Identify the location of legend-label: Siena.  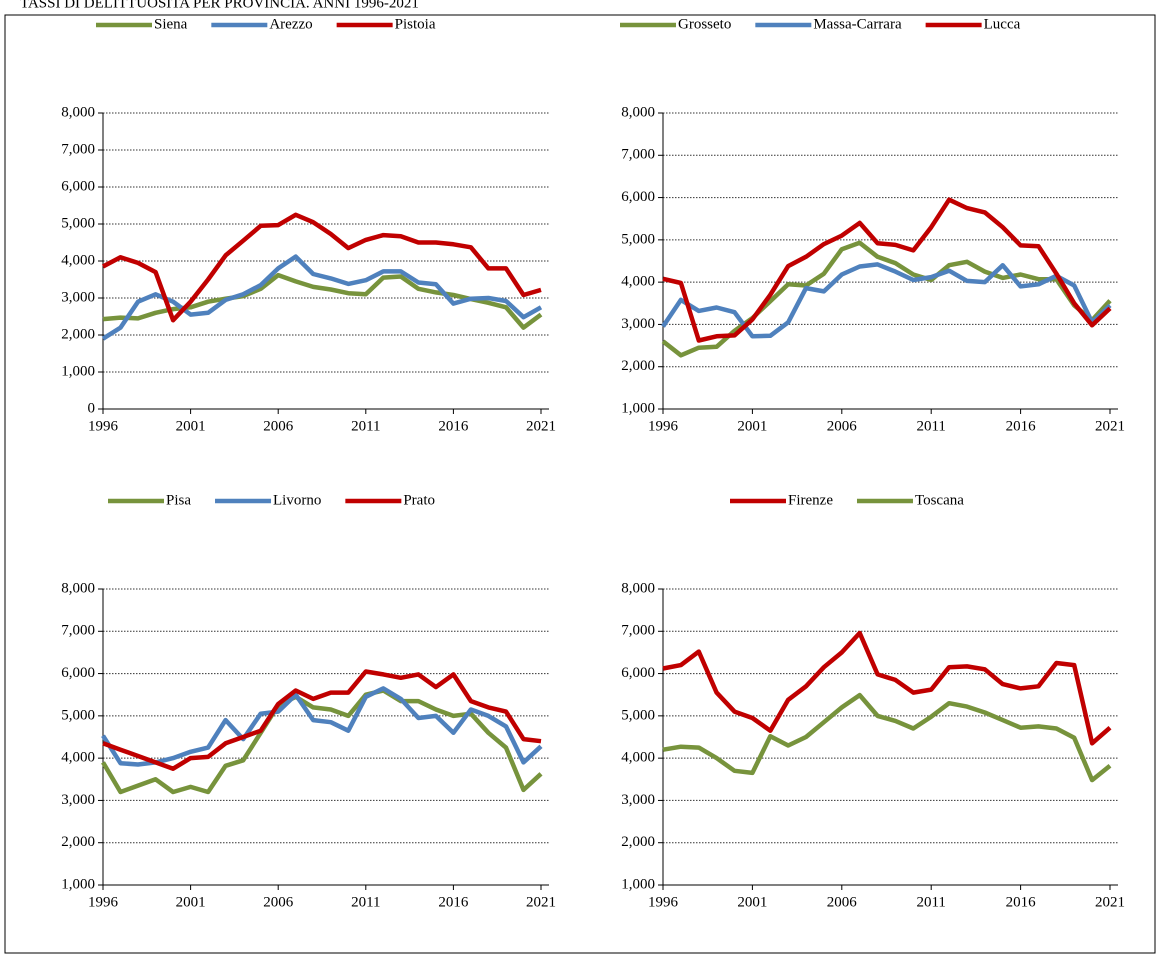
(171, 24).